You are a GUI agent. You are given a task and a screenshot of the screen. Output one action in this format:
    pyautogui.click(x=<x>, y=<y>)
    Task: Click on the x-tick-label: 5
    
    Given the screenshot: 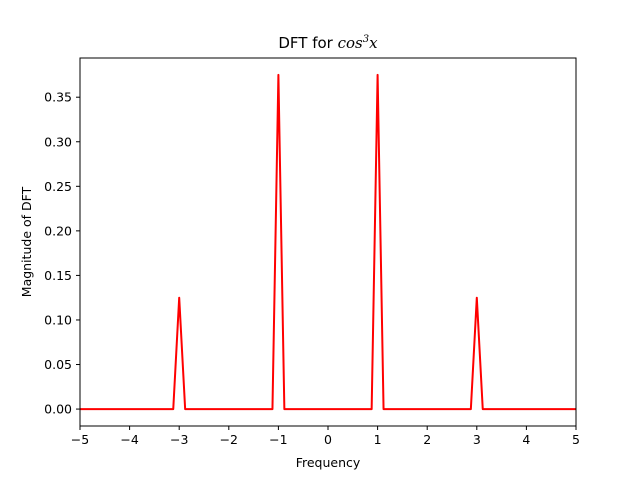 What is the action you would take?
    pyautogui.click(x=576, y=439)
    